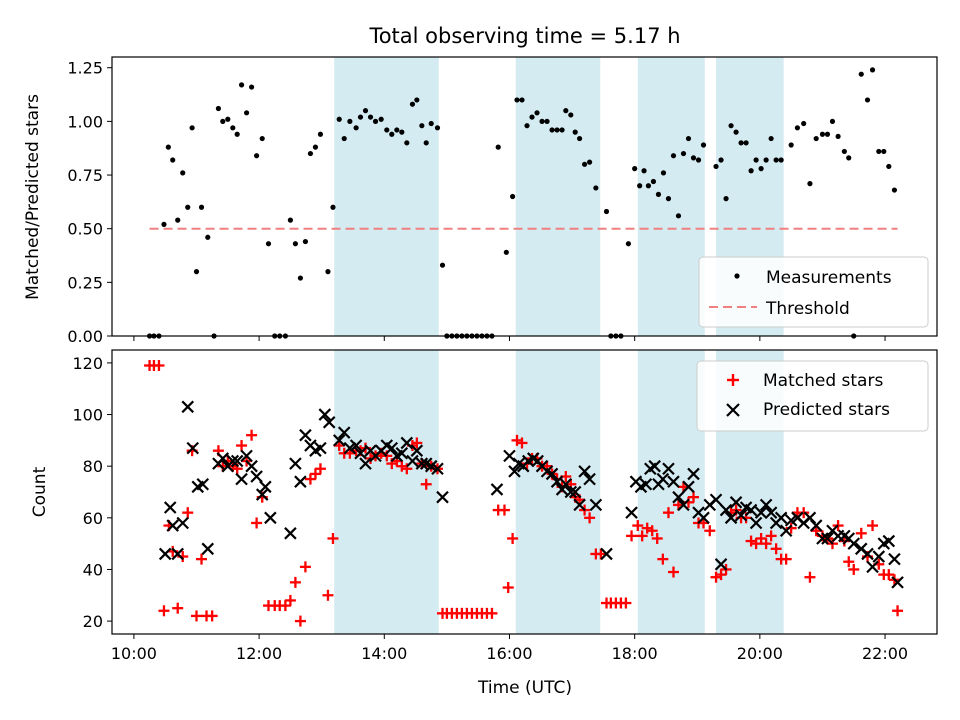 This screenshot has height=720, width=960. What do you see at coordinates (85, 175) in the screenshot?
I see `top-y-tick-label: 0.75` at bounding box center [85, 175].